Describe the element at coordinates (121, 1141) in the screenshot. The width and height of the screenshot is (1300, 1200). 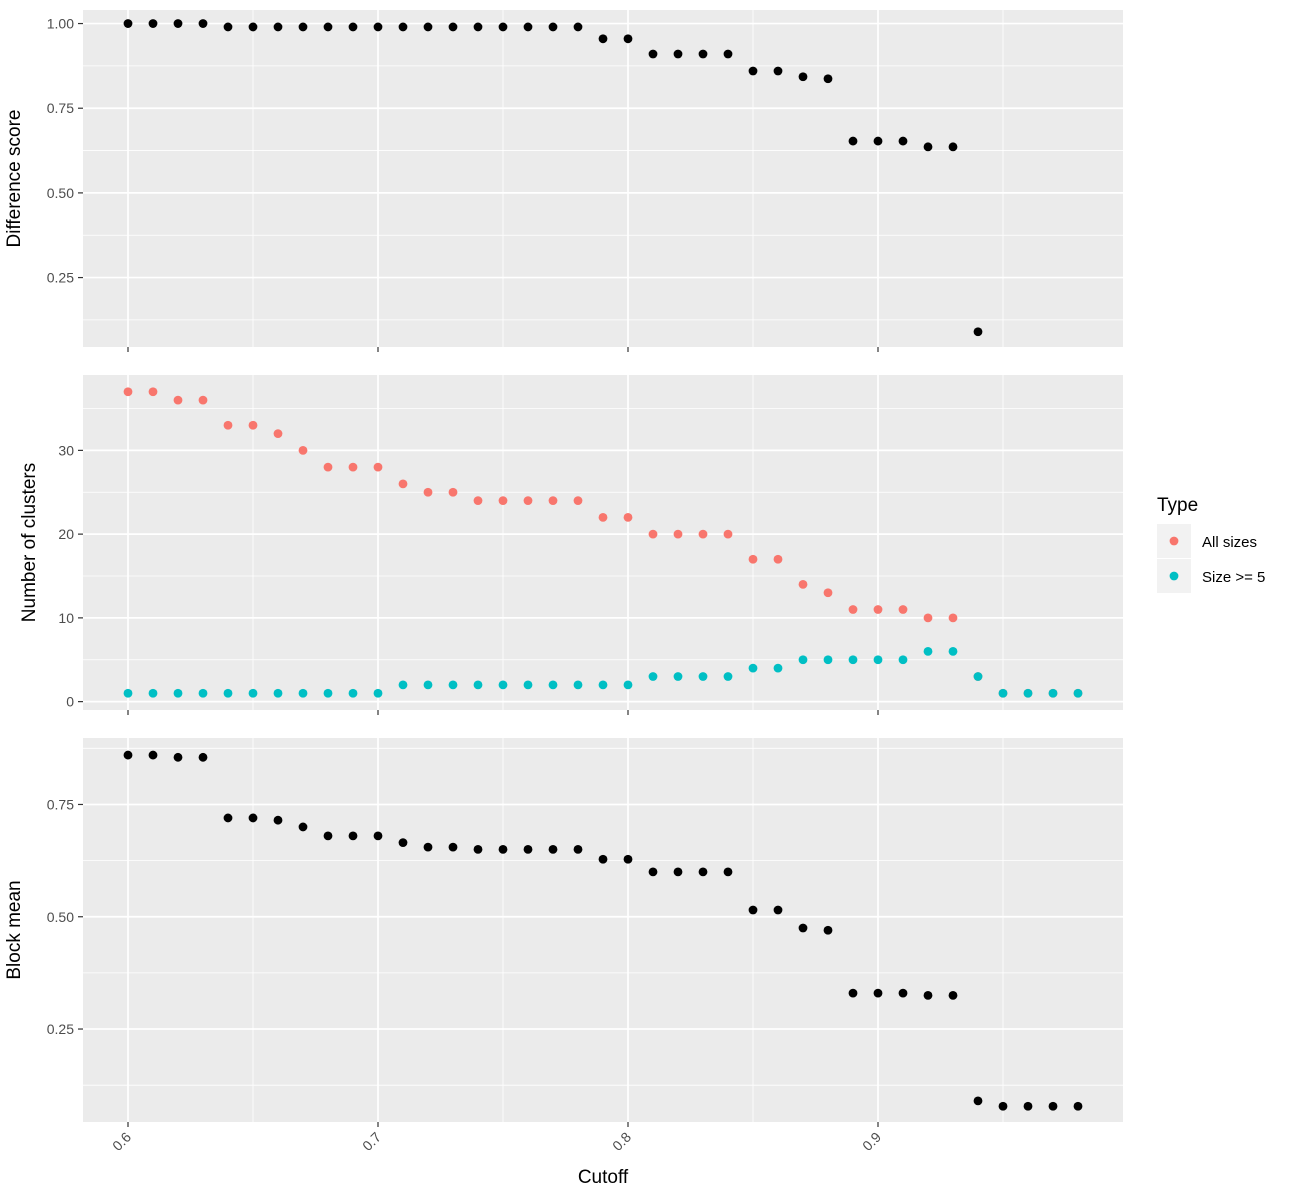
I see `x-tick-label: 0.6` at that location.